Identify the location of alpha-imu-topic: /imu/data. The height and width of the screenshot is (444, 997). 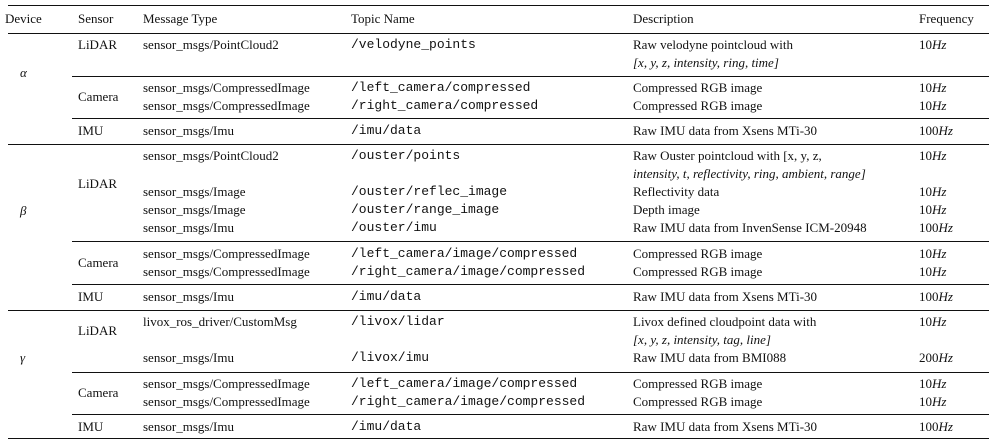
(386, 130).